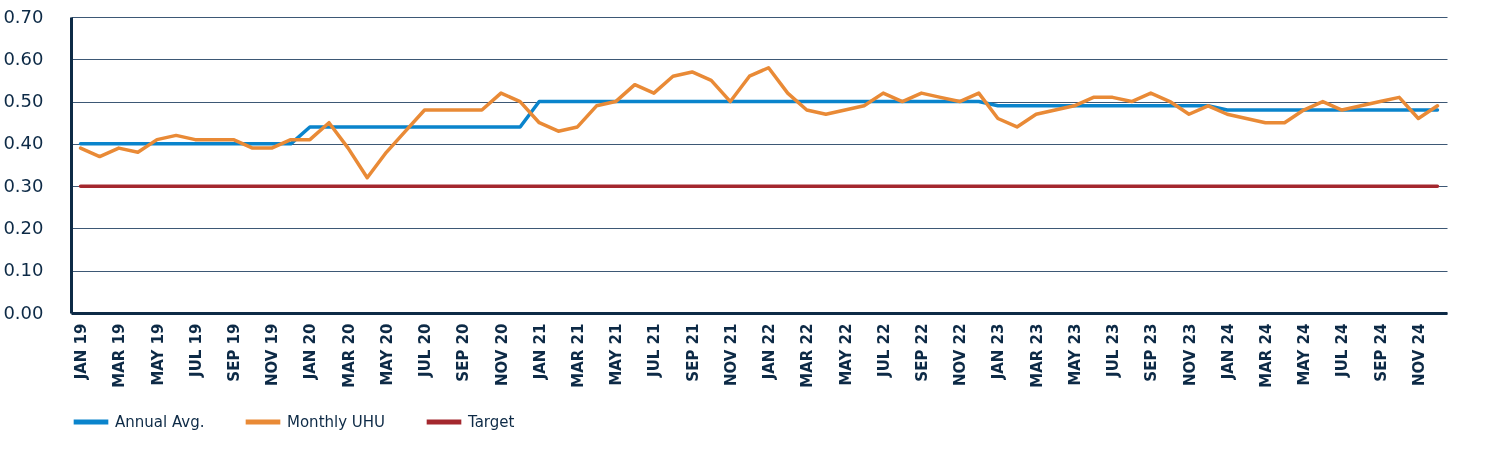  Describe the element at coordinates (921, 352) in the screenshot. I see `x-tick-label: SEP 22` at that location.